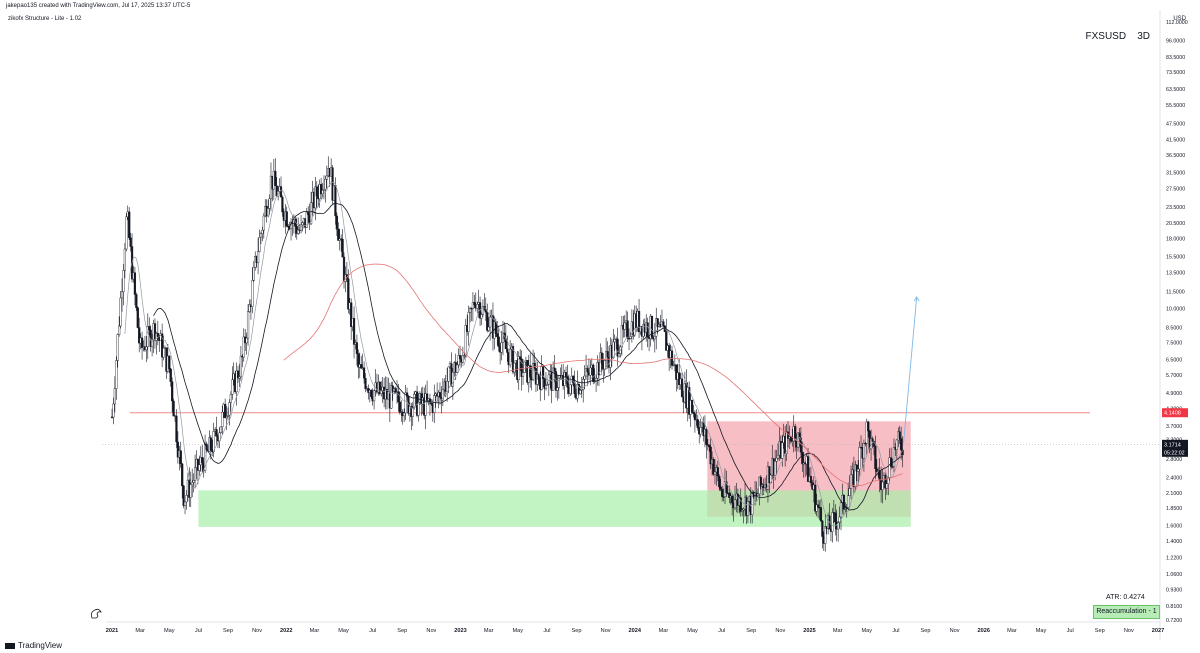  Describe the element at coordinates (751, 631) in the screenshot. I see `time-tick-label: Sep` at that location.